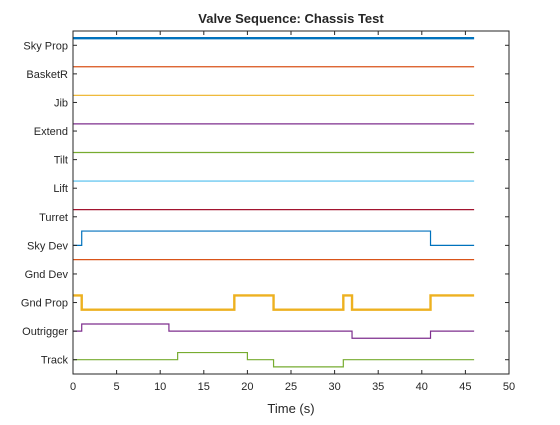 The width and height of the screenshot is (560, 425). Describe the element at coordinates (291, 18) in the screenshot. I see `chart-title: Valve Sequence: Chassis Test` at that location.